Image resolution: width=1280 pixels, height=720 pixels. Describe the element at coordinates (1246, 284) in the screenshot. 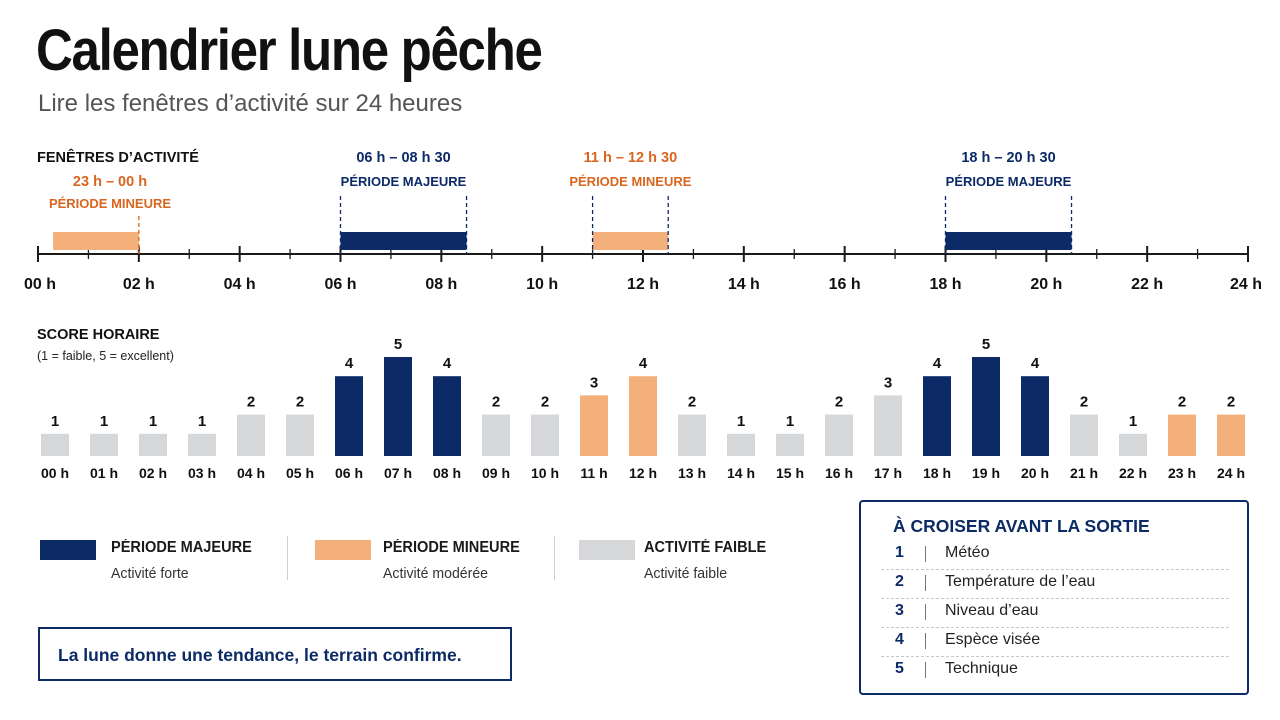

I see `timeline-tick-label: 24 h` at that location.